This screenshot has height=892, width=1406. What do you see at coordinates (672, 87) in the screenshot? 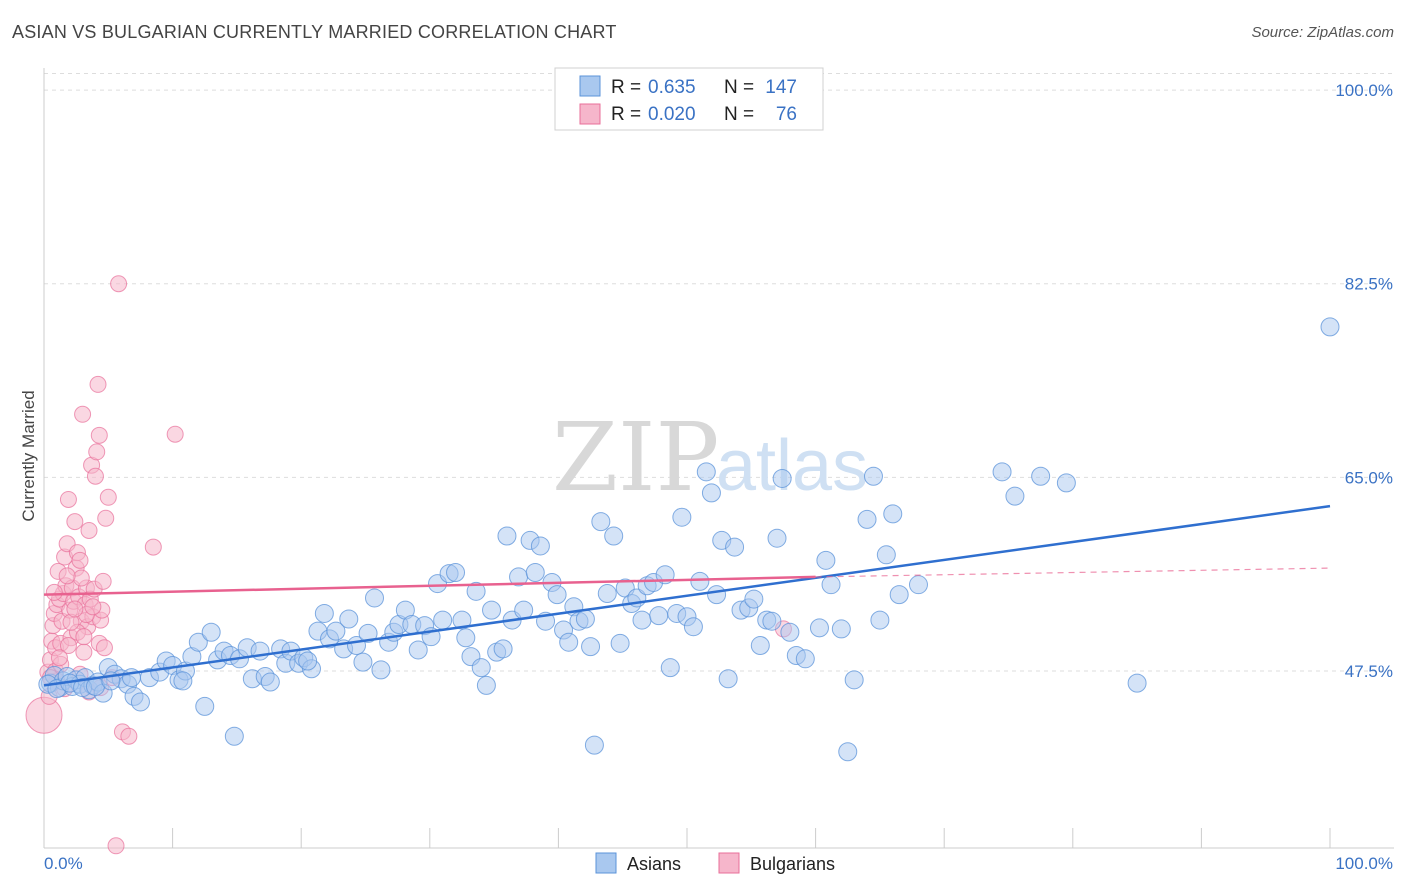
I see `legend-asian-r-value: 0.635` at bounding box center [672, 87].